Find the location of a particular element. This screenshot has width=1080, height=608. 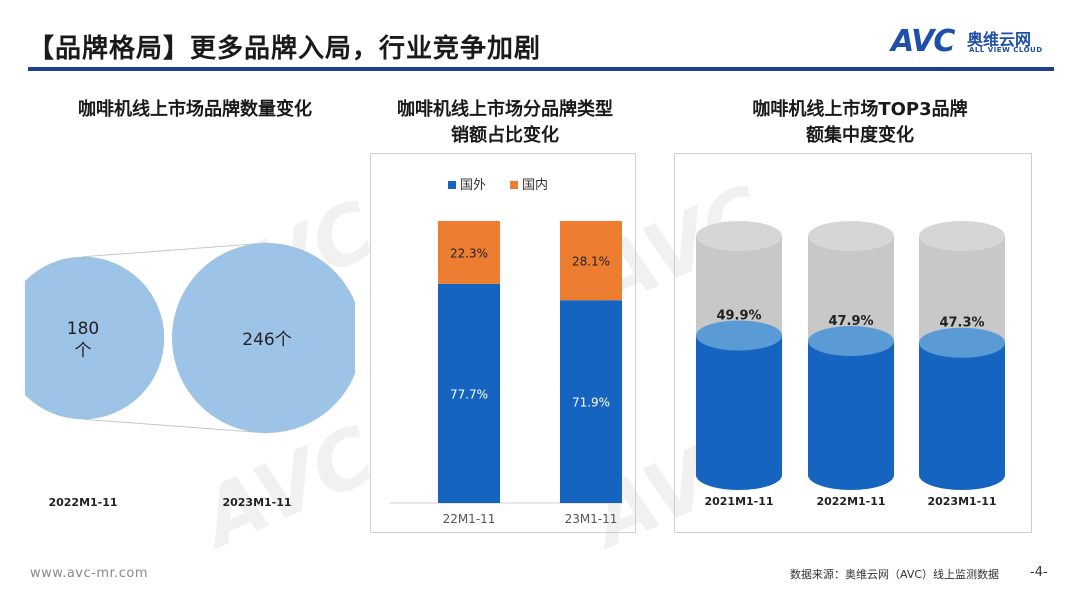

bubble-value-label: 180 is located at coordinates (83, 329).